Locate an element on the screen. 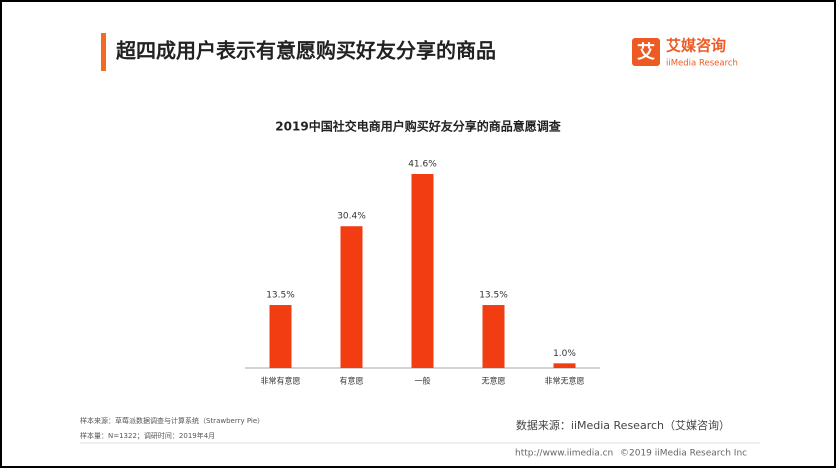 The image size is (836, 468). slide-title: 超四成用户表示有意愿购买好友分享的商品 is located at coordinates (305, 51).